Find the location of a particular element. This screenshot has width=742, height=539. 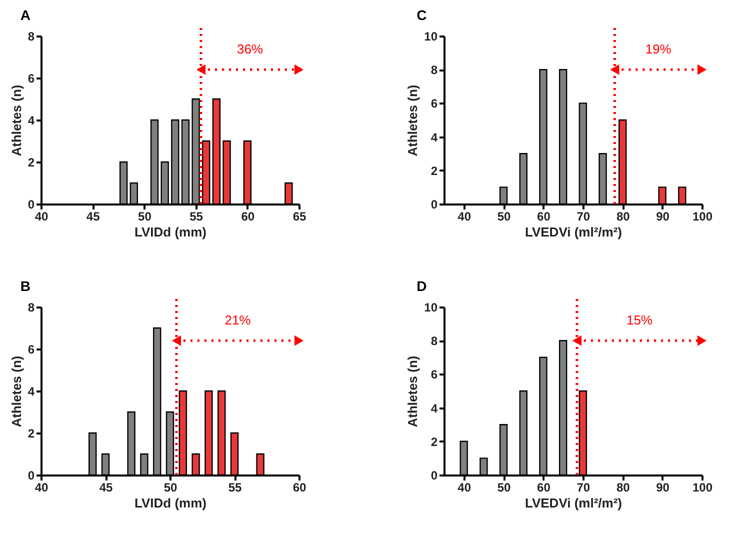

chart-title: D is located at coordinates (421, 286).